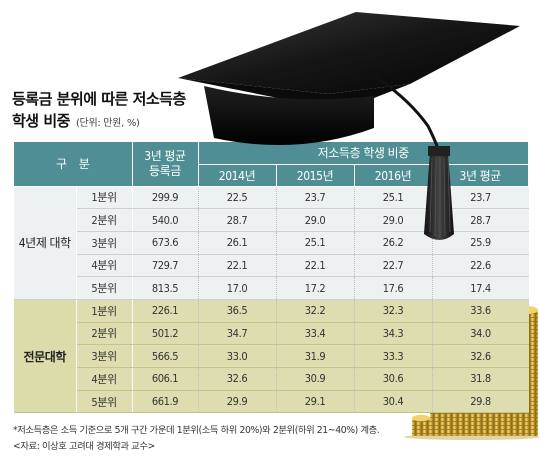 The height and width of the screenshot is (462, 540). What do you see at coordinates (315, 379) in the screenshot?
I see `value-cell: 30.9` at bounding box center [315, 379].